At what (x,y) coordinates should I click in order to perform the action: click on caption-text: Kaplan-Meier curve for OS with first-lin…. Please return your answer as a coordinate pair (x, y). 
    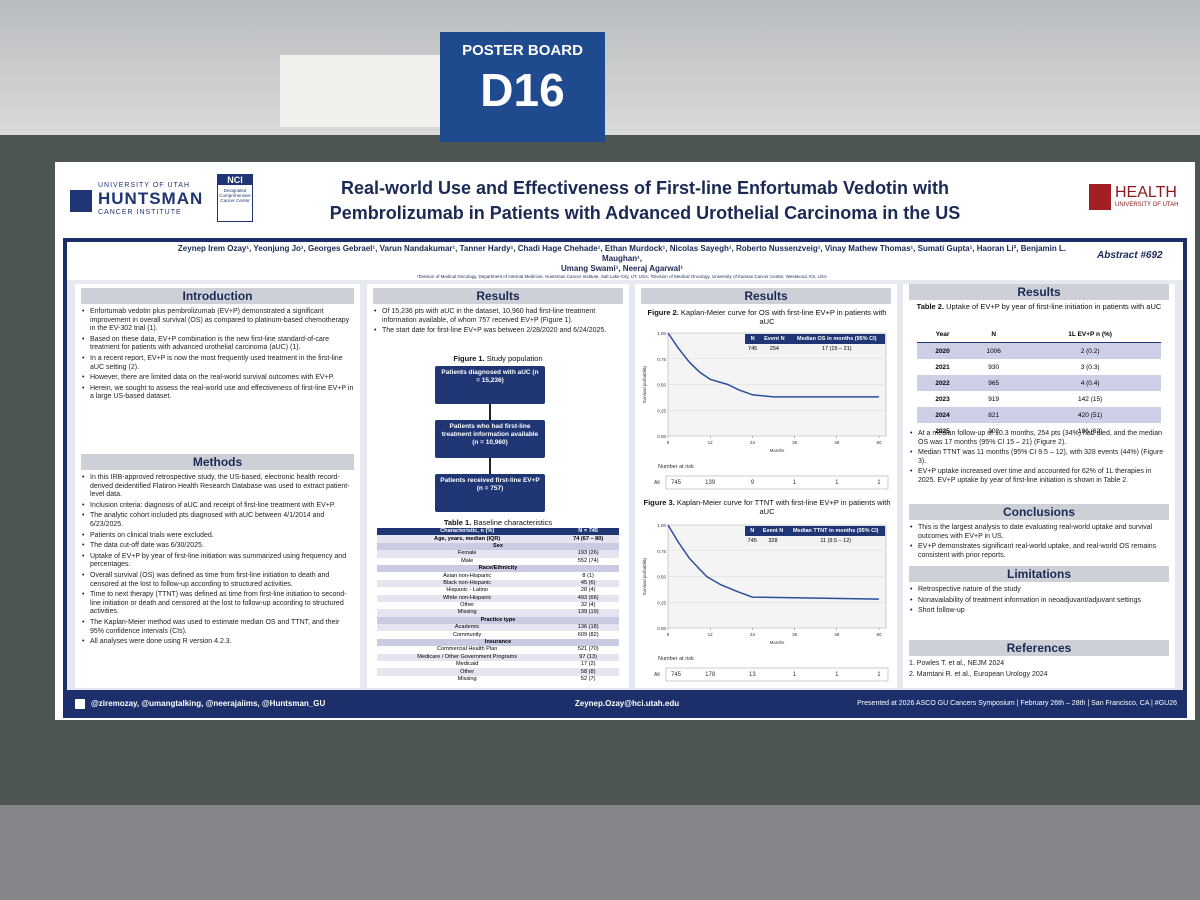
    Looking at the image, I should click on (783, 317).